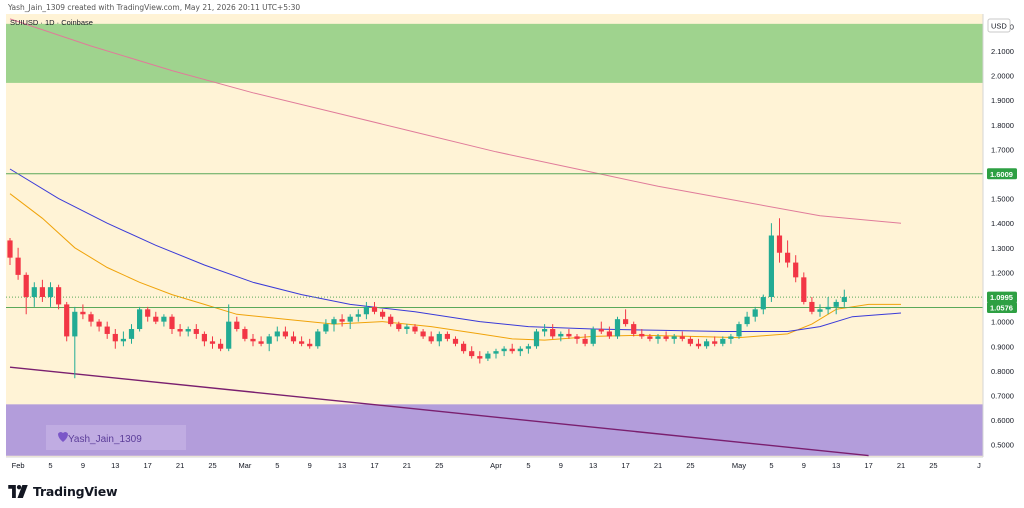 The width and height of the screenshot is (1024, 508). I want to click on watermark-box, so click(116, 437).